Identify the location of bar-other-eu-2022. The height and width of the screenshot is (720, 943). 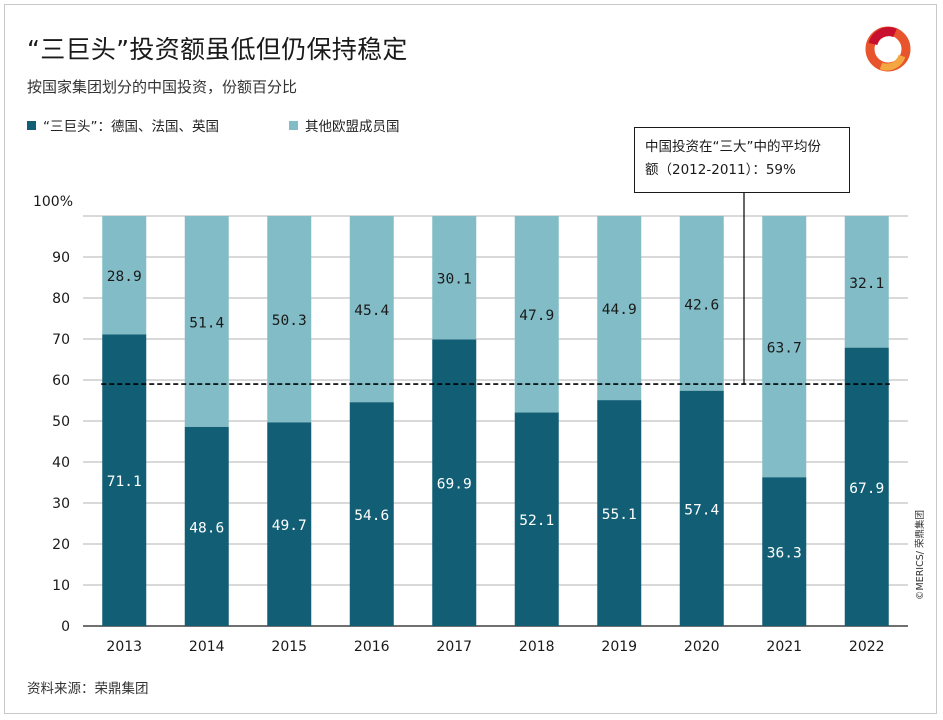
(866, 282).